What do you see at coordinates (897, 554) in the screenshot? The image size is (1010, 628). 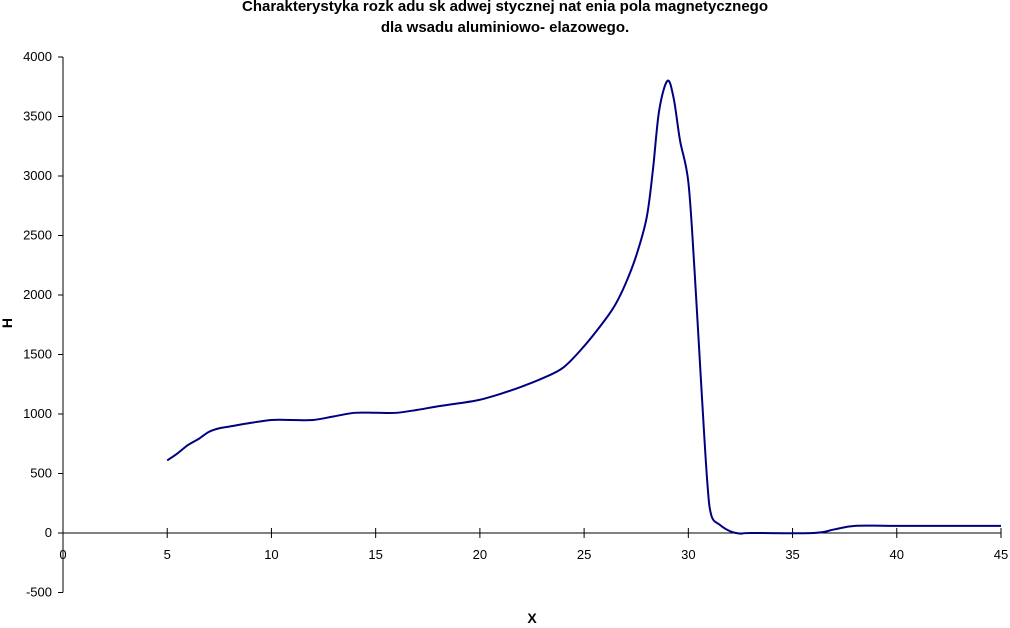 I see `x-tick-label: 40` at bounding box center [897, 554].